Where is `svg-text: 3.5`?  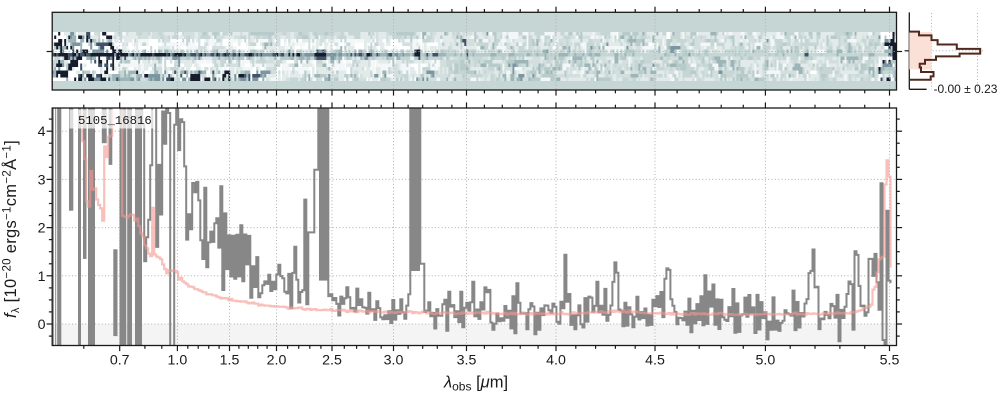
svg-text: 3.5 is located at coordinates (467, 361).